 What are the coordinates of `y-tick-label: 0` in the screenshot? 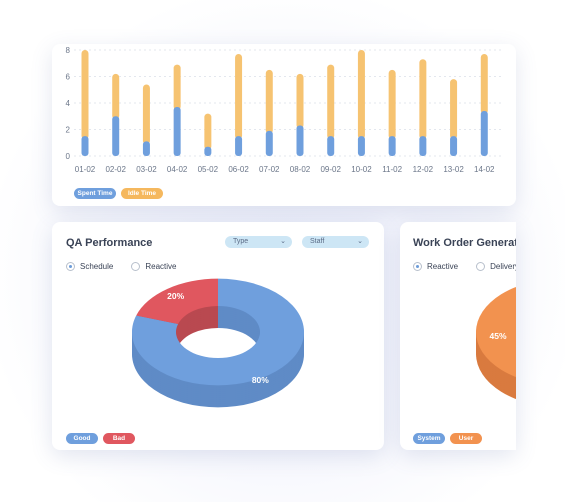 It's located at (68, 156).